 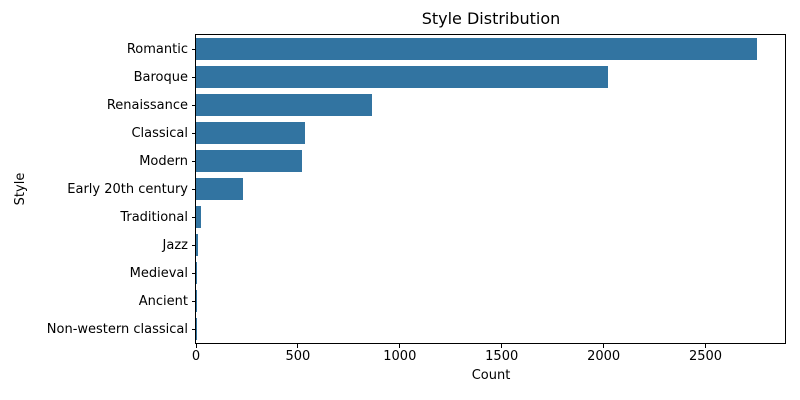 I want to click on chart-title: Style Distribution, so click(x=491, y=18).